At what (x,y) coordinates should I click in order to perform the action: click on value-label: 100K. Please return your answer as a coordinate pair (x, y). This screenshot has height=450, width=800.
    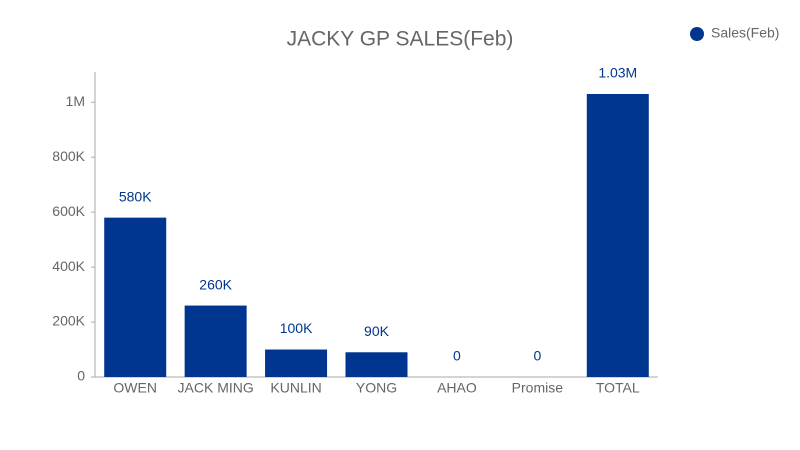
    Looking at the image, I should click on (296, 328).